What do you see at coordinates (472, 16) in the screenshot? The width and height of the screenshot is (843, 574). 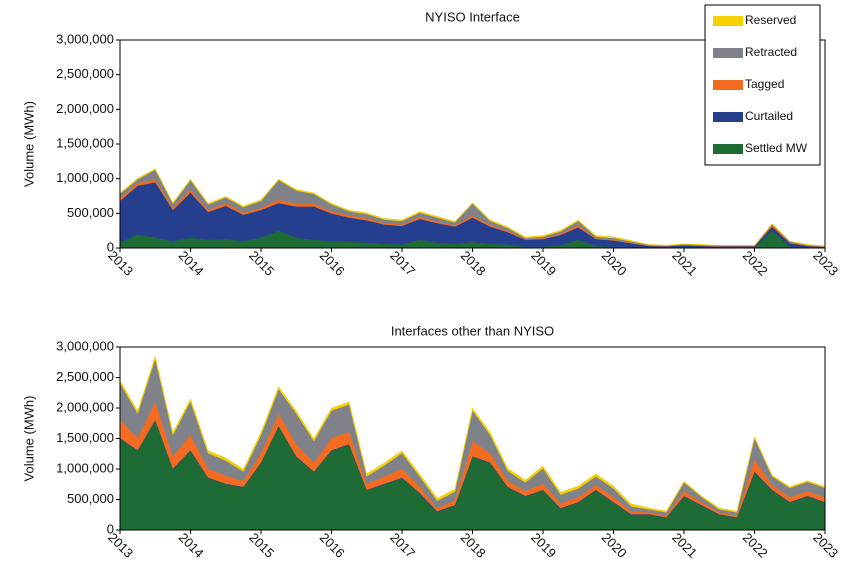 I see `chart-title: NYISO Interface` at bounding box center [472, 16].